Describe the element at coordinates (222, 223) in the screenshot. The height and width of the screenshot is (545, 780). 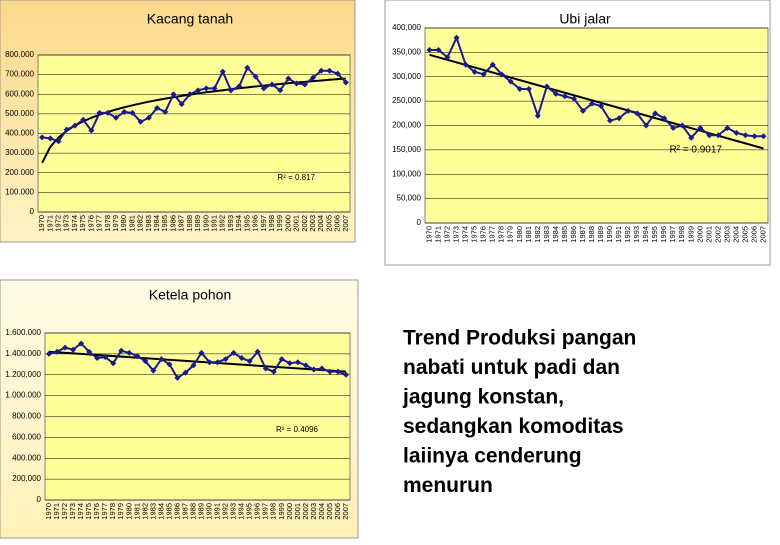
I see `x-tick-label: 1992` at that location.